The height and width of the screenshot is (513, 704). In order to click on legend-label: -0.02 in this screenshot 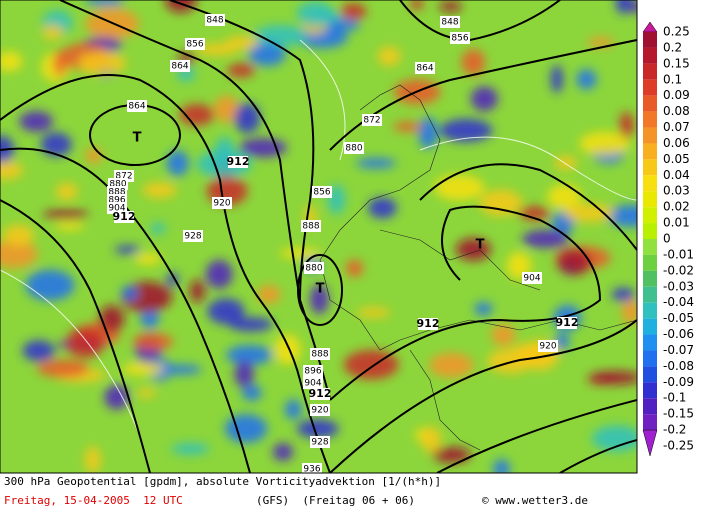, I will do `click(678, 270)`.